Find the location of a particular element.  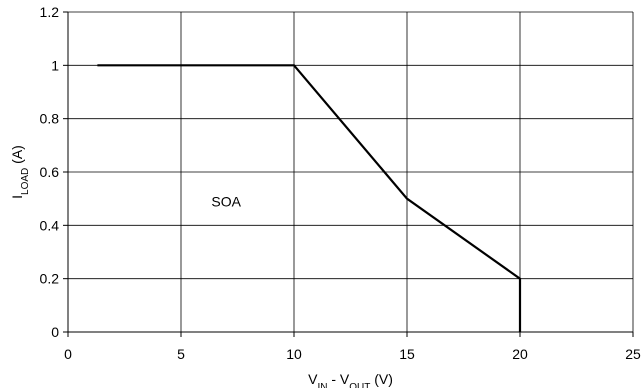

y-tick-label: 0.6 is located at coordinates (50, 172).